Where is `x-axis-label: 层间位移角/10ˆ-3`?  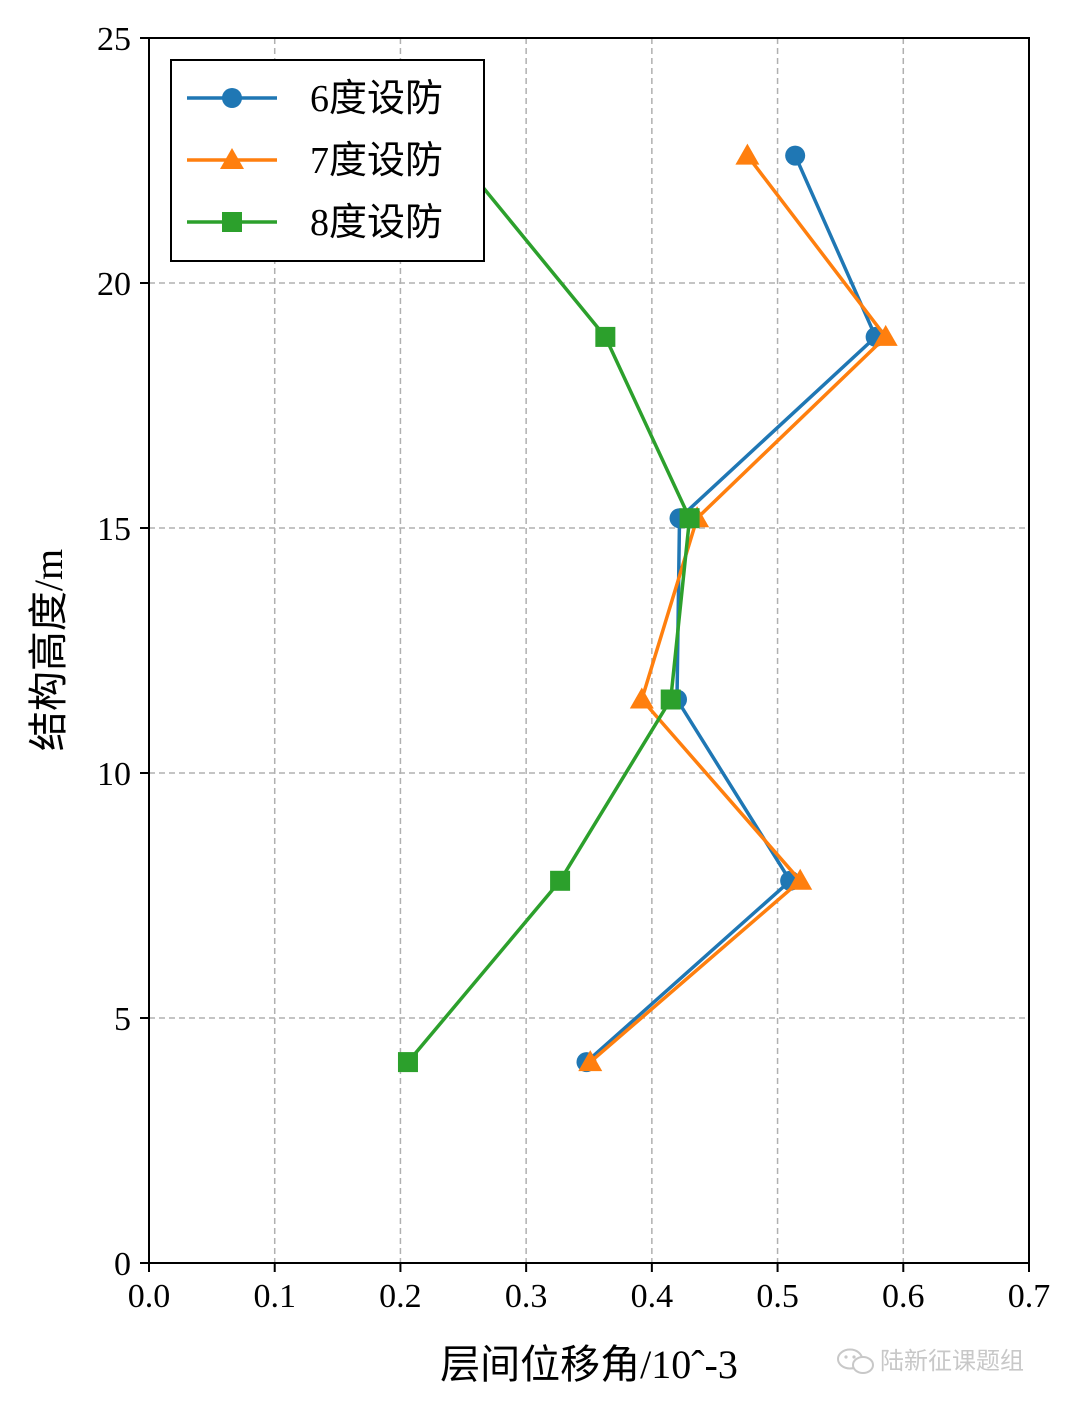 x-axis-label: 层间位移角/10ˆ-3 is located at coordinates (589, 1364).